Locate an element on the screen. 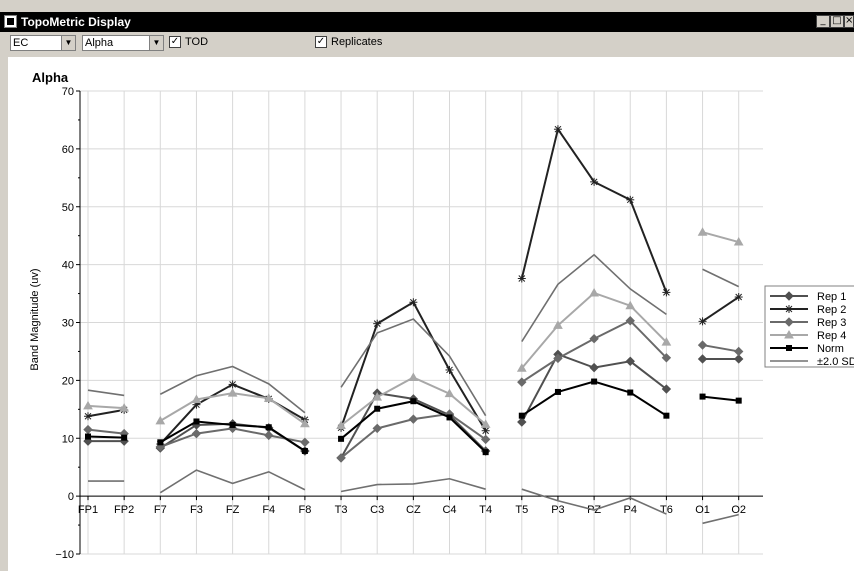  minimize-button: _ is located at coordinates (823, 21).